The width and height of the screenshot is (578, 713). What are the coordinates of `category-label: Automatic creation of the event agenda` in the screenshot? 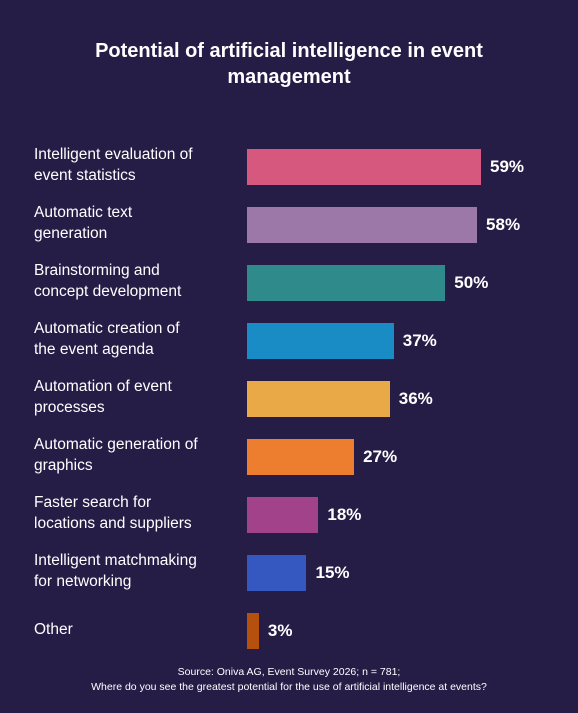 It's located at (107, 339).